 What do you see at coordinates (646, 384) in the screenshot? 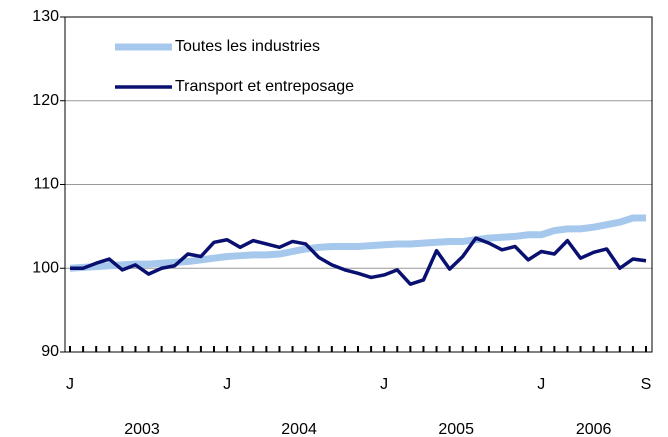
I see `x-tick-label: S` at bounding box center [646, 384].